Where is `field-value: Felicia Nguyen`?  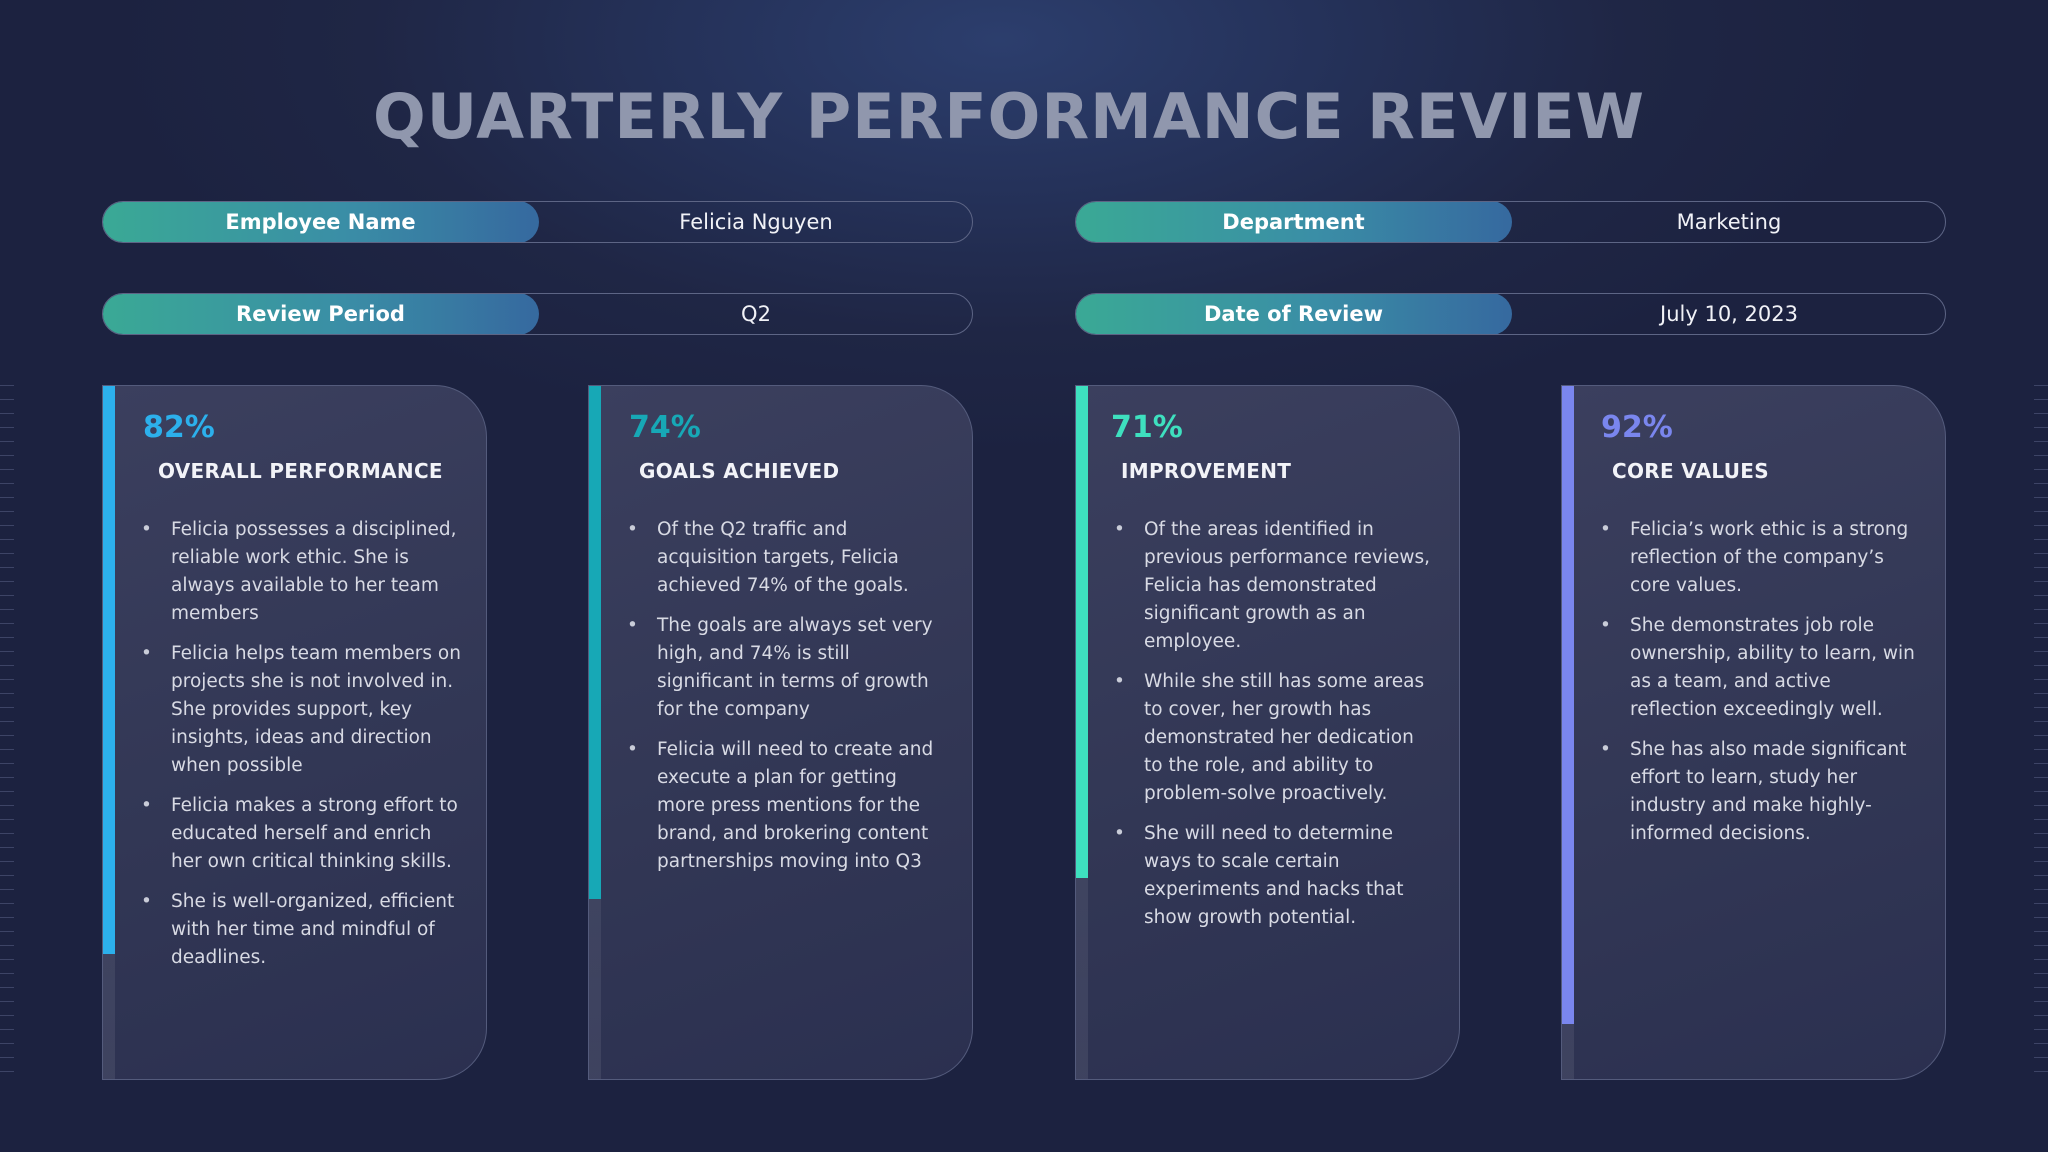
field-value: Felicia Nguyen is located at coordinates (756, 222).